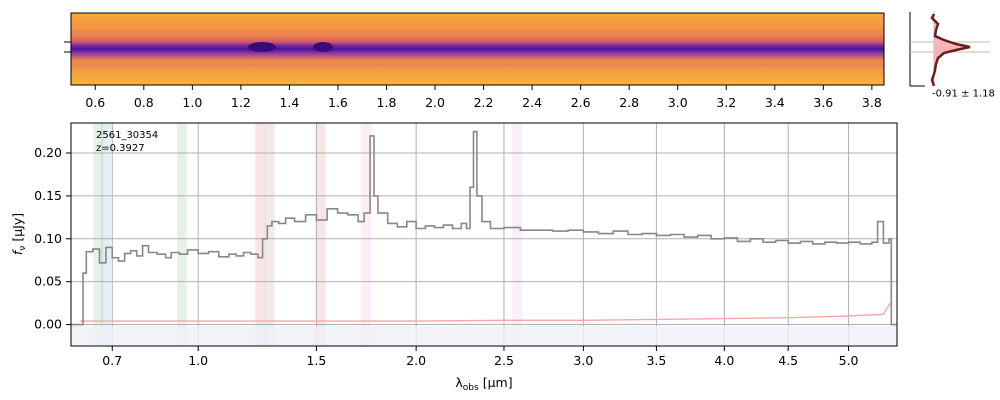 The image size is (1000, 400). What do you see at coordinates (498, 382) in the screenshot?
I see `x-axis-label-unit: [μm]` at bounding box center [498, 382].